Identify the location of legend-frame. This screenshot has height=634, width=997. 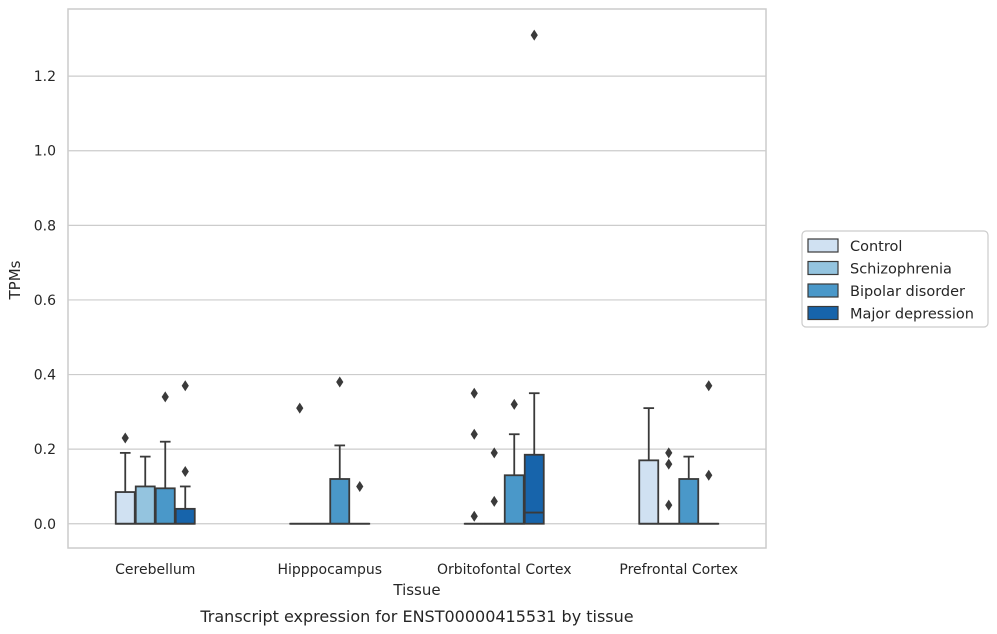
(895, 279).